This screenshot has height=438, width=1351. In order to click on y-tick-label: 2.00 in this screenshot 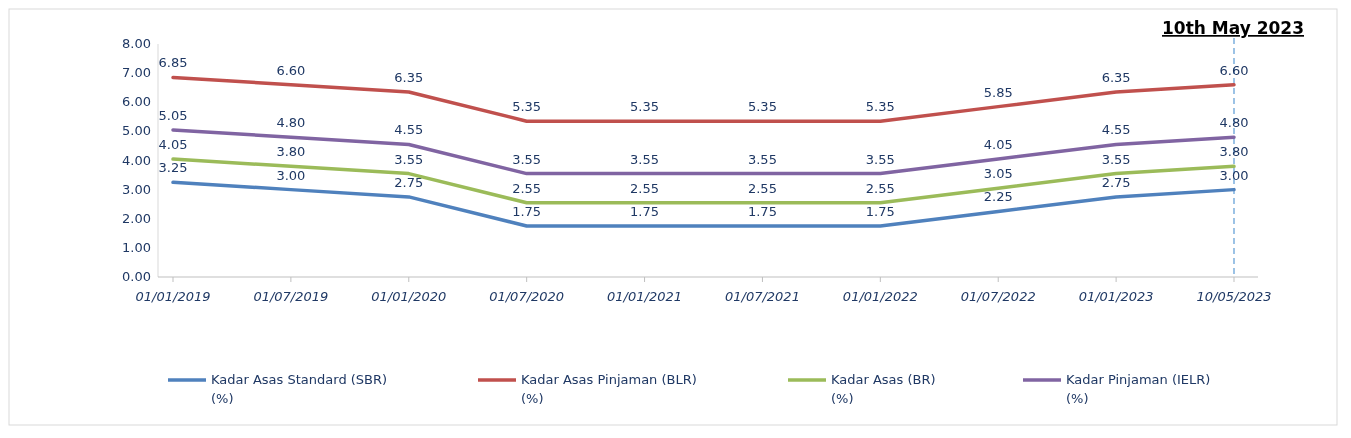, I will do `click(136, 218)`.